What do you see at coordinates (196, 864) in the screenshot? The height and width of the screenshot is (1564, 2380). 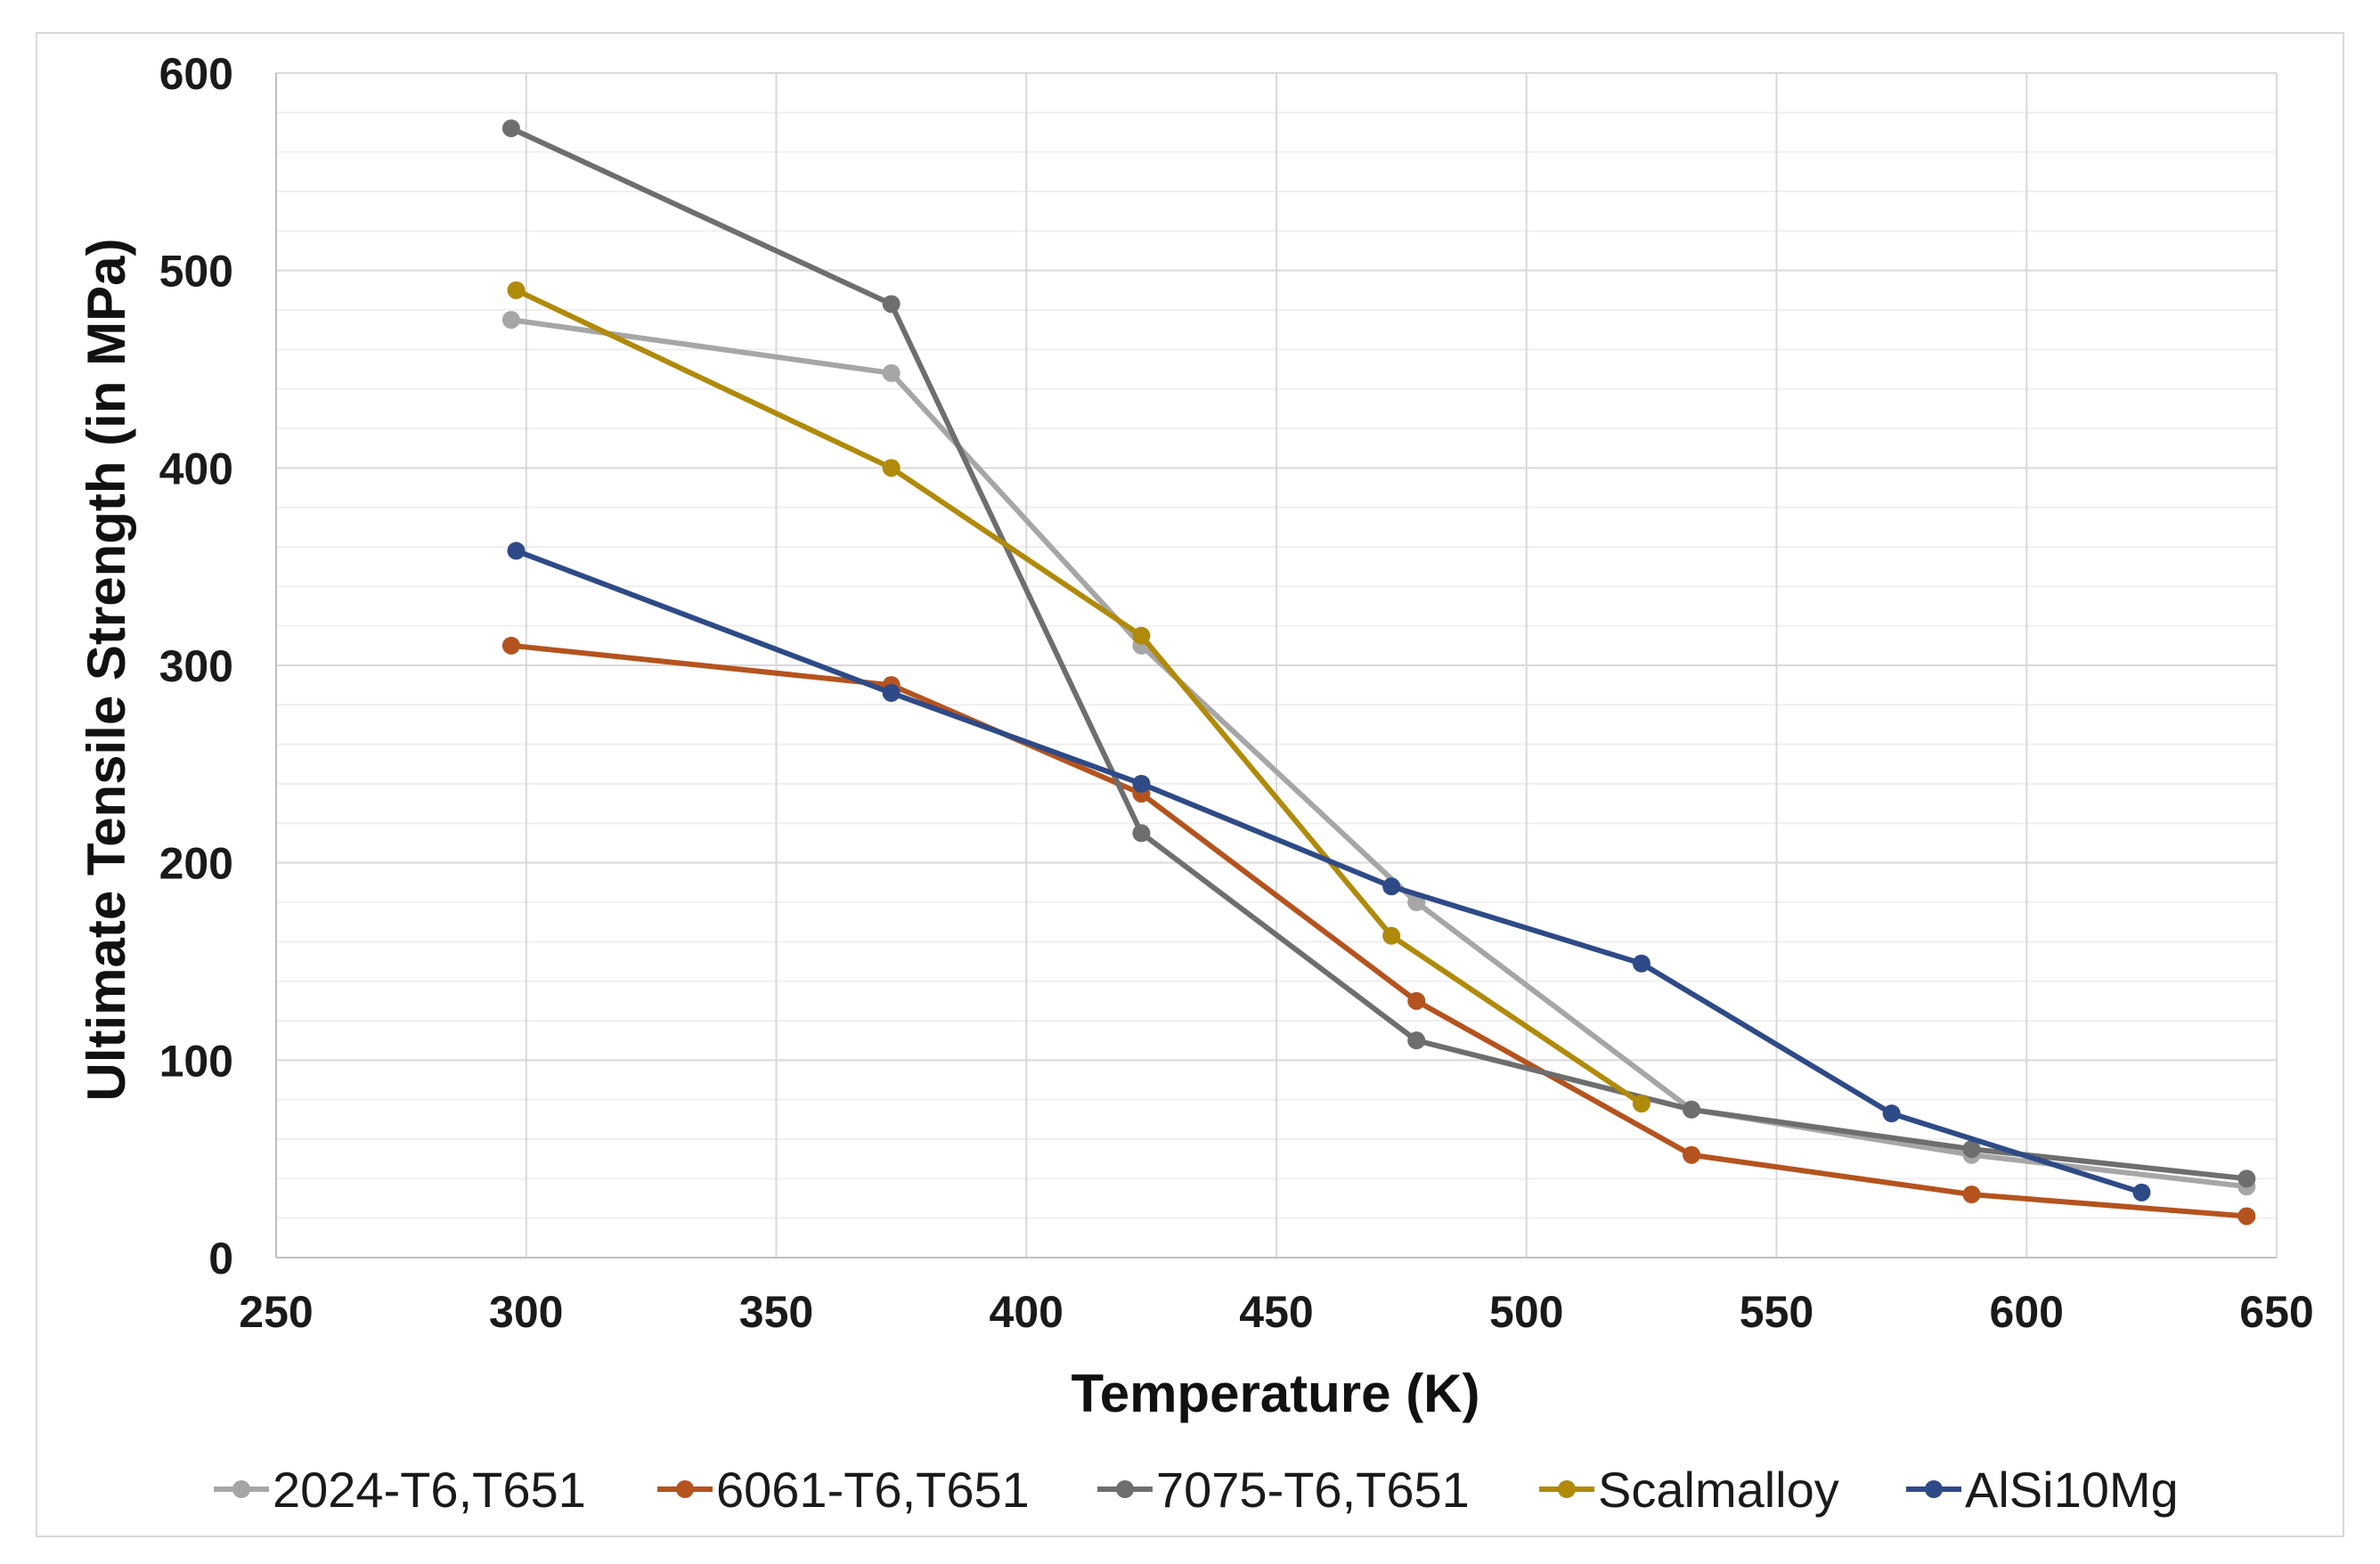 I see `y-tick-label: 200` at bounding box center [196, 864].